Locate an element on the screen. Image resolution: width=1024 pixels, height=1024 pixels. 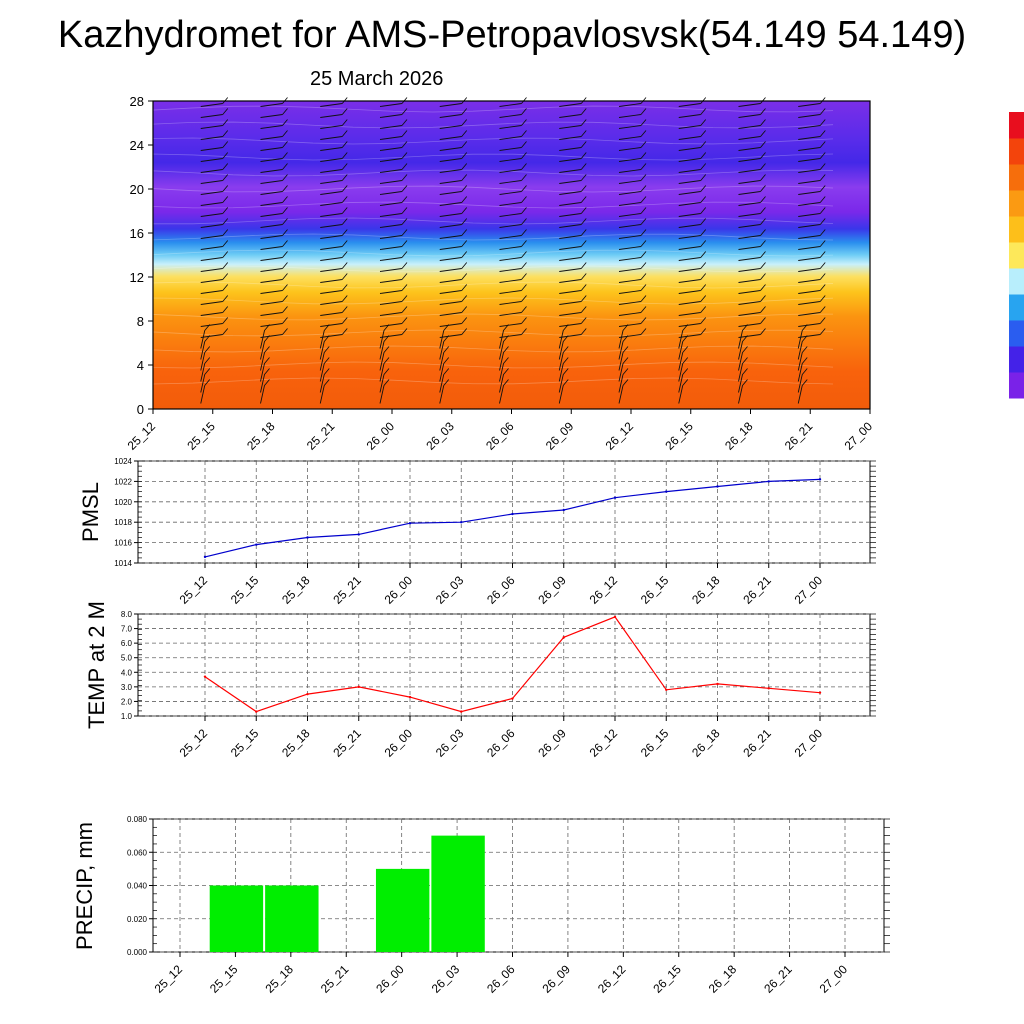
temp-xtick-label: 25_12 is located at coordinates (194, 743).